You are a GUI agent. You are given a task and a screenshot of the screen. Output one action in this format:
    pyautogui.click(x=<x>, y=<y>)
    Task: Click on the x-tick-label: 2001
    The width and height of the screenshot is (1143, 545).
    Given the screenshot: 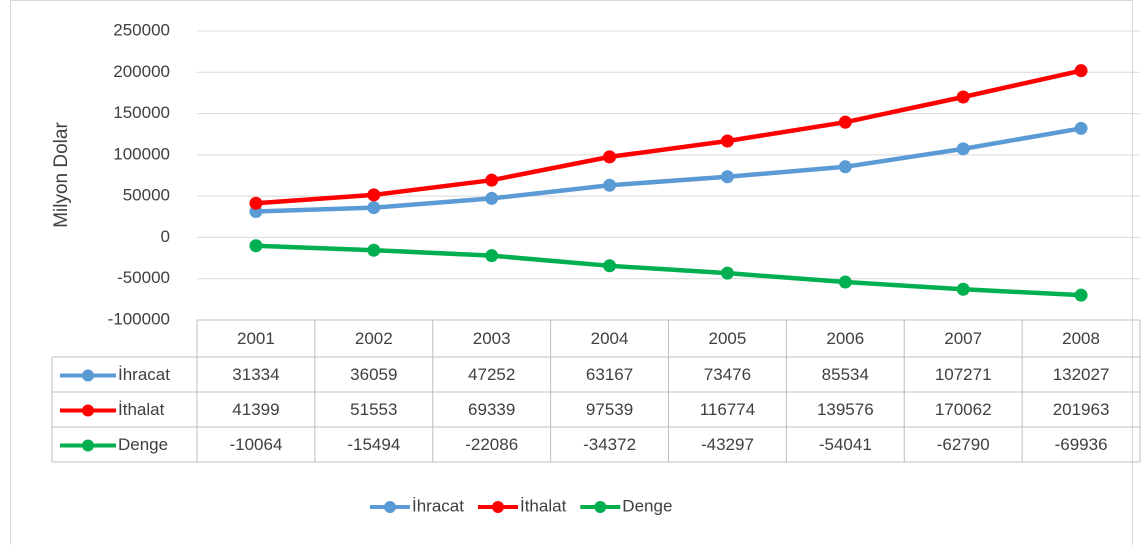 What is the action you would take?
    pyautogui.click(x=256, y=338)
    